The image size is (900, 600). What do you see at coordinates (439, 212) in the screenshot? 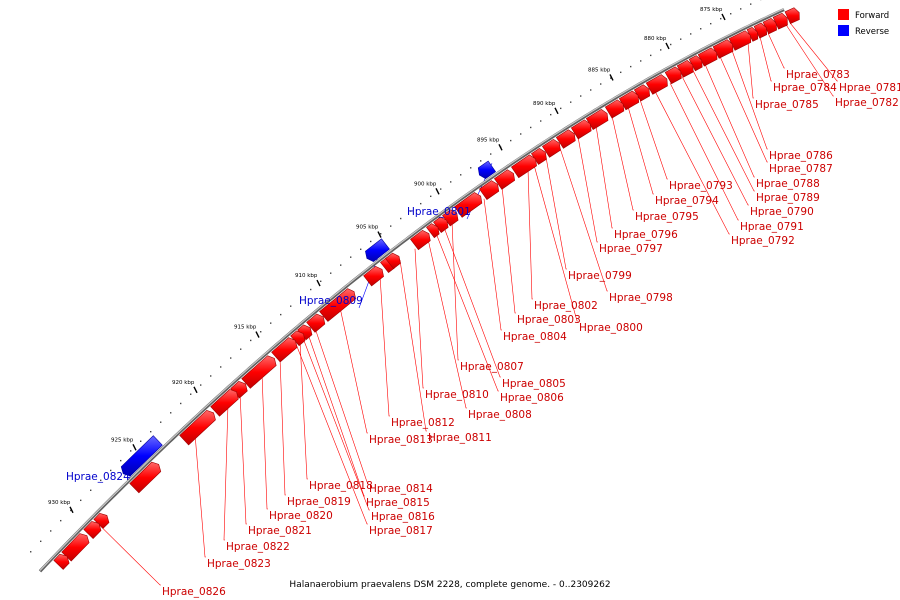
I see `reverse-gene-label: Hprae_0801` at bounding box center [439, 212].